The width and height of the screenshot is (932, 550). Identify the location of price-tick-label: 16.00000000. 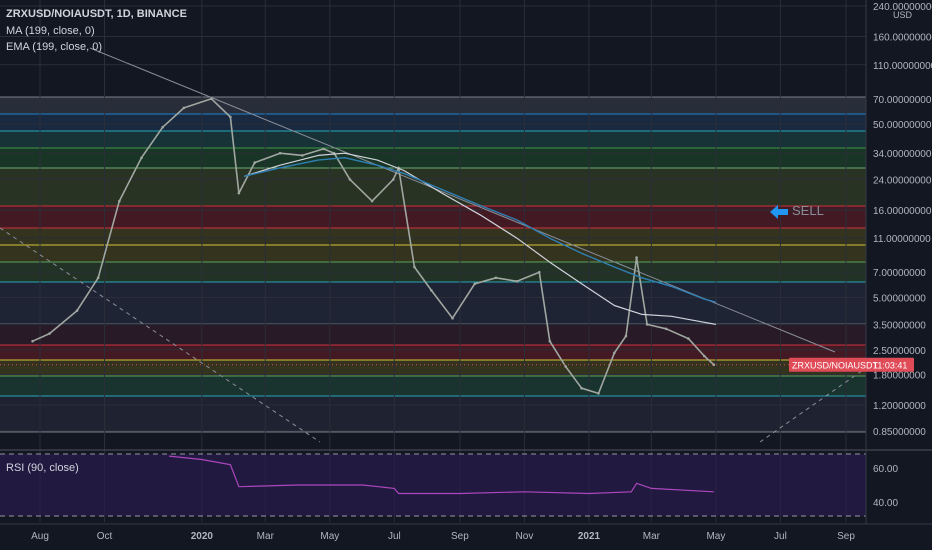
(902, 211).